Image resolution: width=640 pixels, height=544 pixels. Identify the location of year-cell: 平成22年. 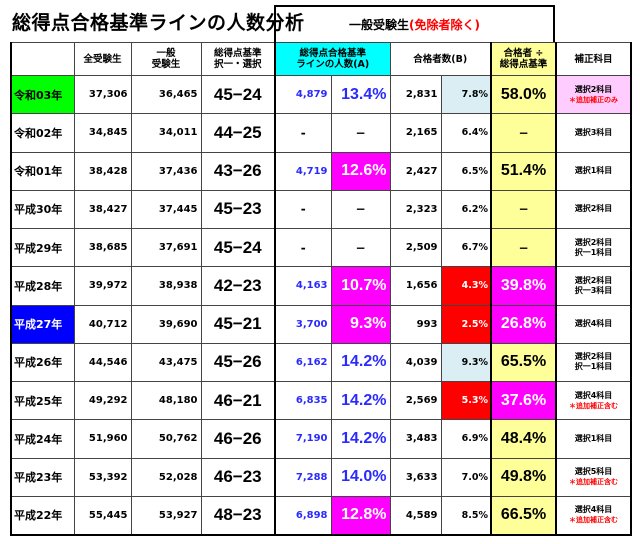
(42, 515).